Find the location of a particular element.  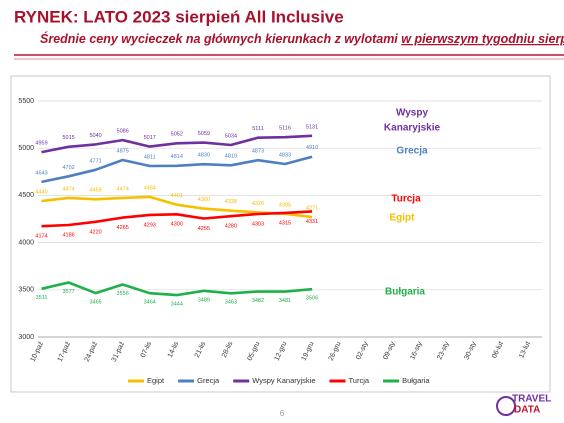

data-label: 4833 is located at coordinates (285, 155).